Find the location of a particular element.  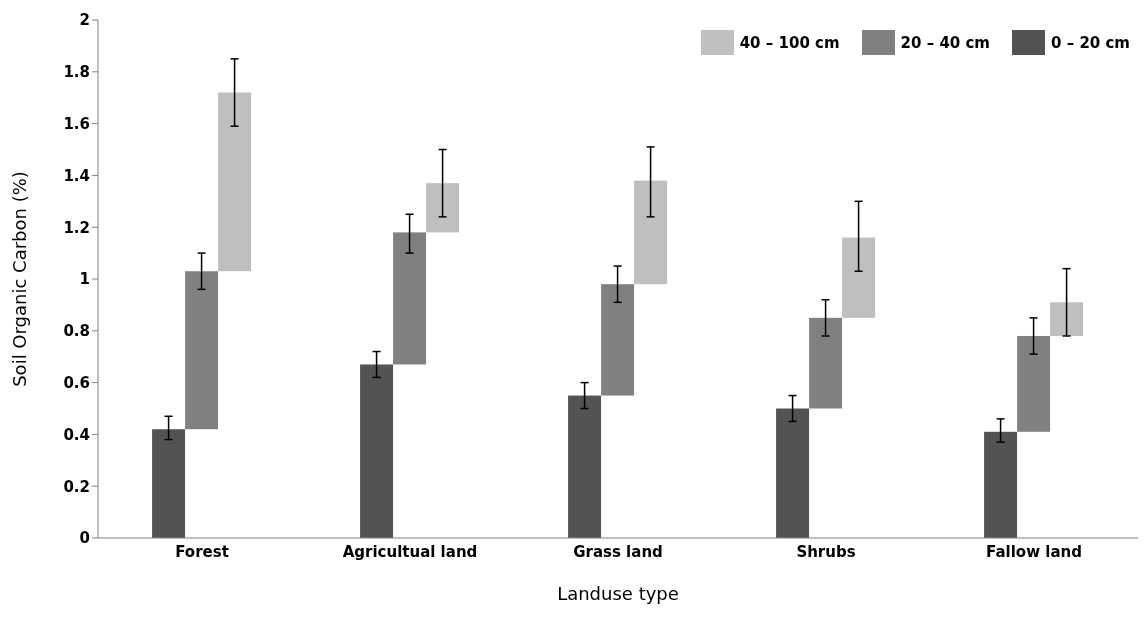

y-tick-label: 1.2 is located at coordinates (76, 227).